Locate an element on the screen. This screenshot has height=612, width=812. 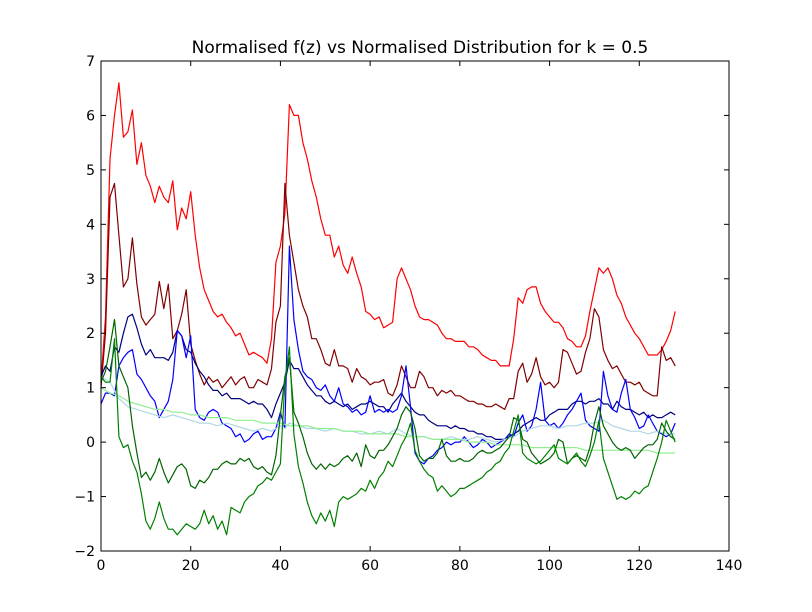
y-tick-label: 1 is located at coordinates (90, 389).